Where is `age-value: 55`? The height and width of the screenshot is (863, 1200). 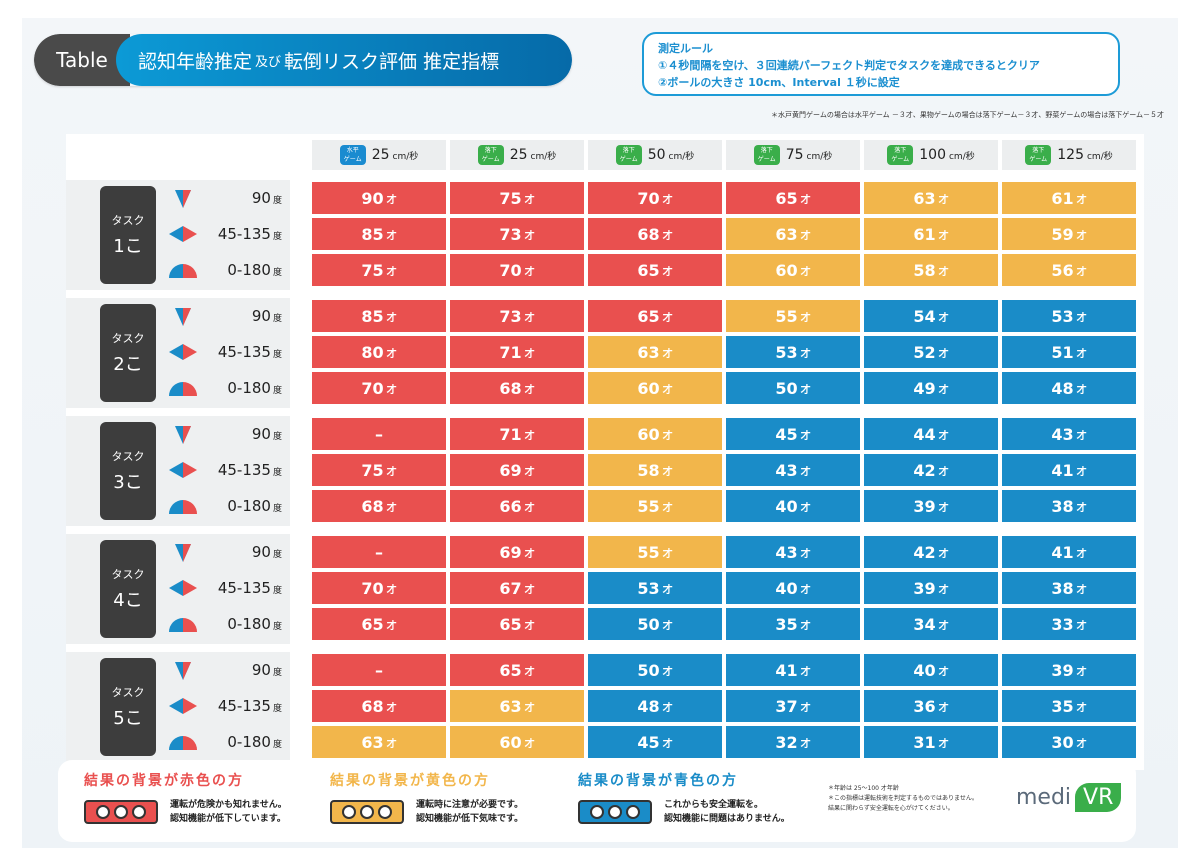 age-value: 55 is located at coordinates (648, 506).